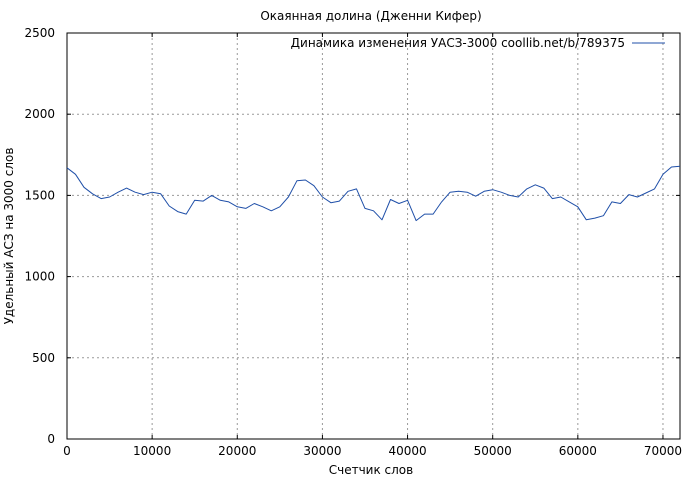 Image resolution: width=700 pixels, height=485 pixels. What do you see at coordinates (237, 451) in the screenshot?
I see `x-tick-label: 20000` at bounding box center [237, 451].